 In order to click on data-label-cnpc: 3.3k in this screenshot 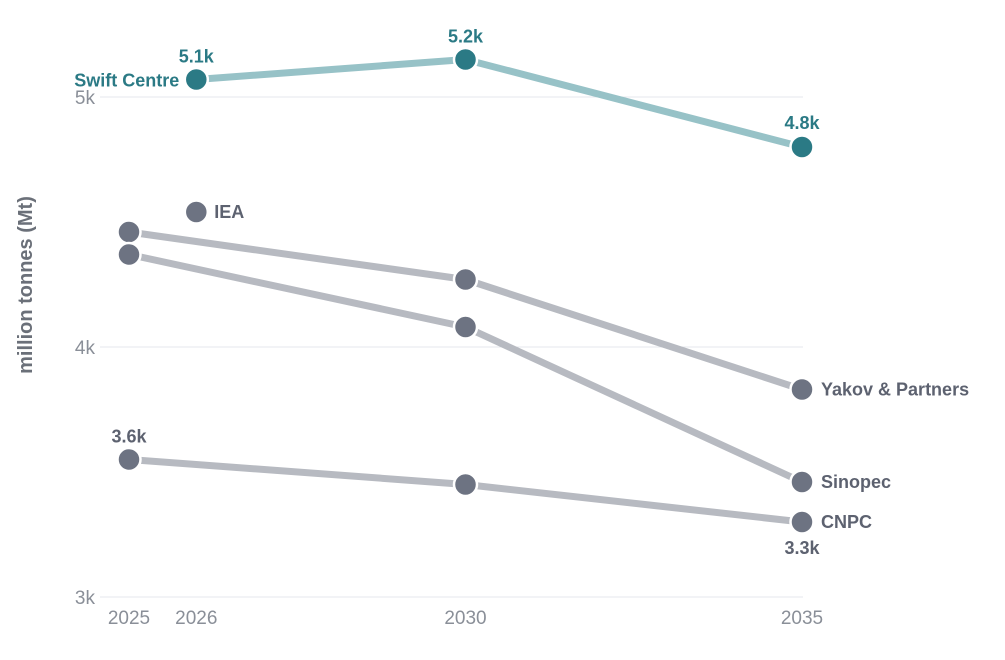, I will do `click(802, 548)`.